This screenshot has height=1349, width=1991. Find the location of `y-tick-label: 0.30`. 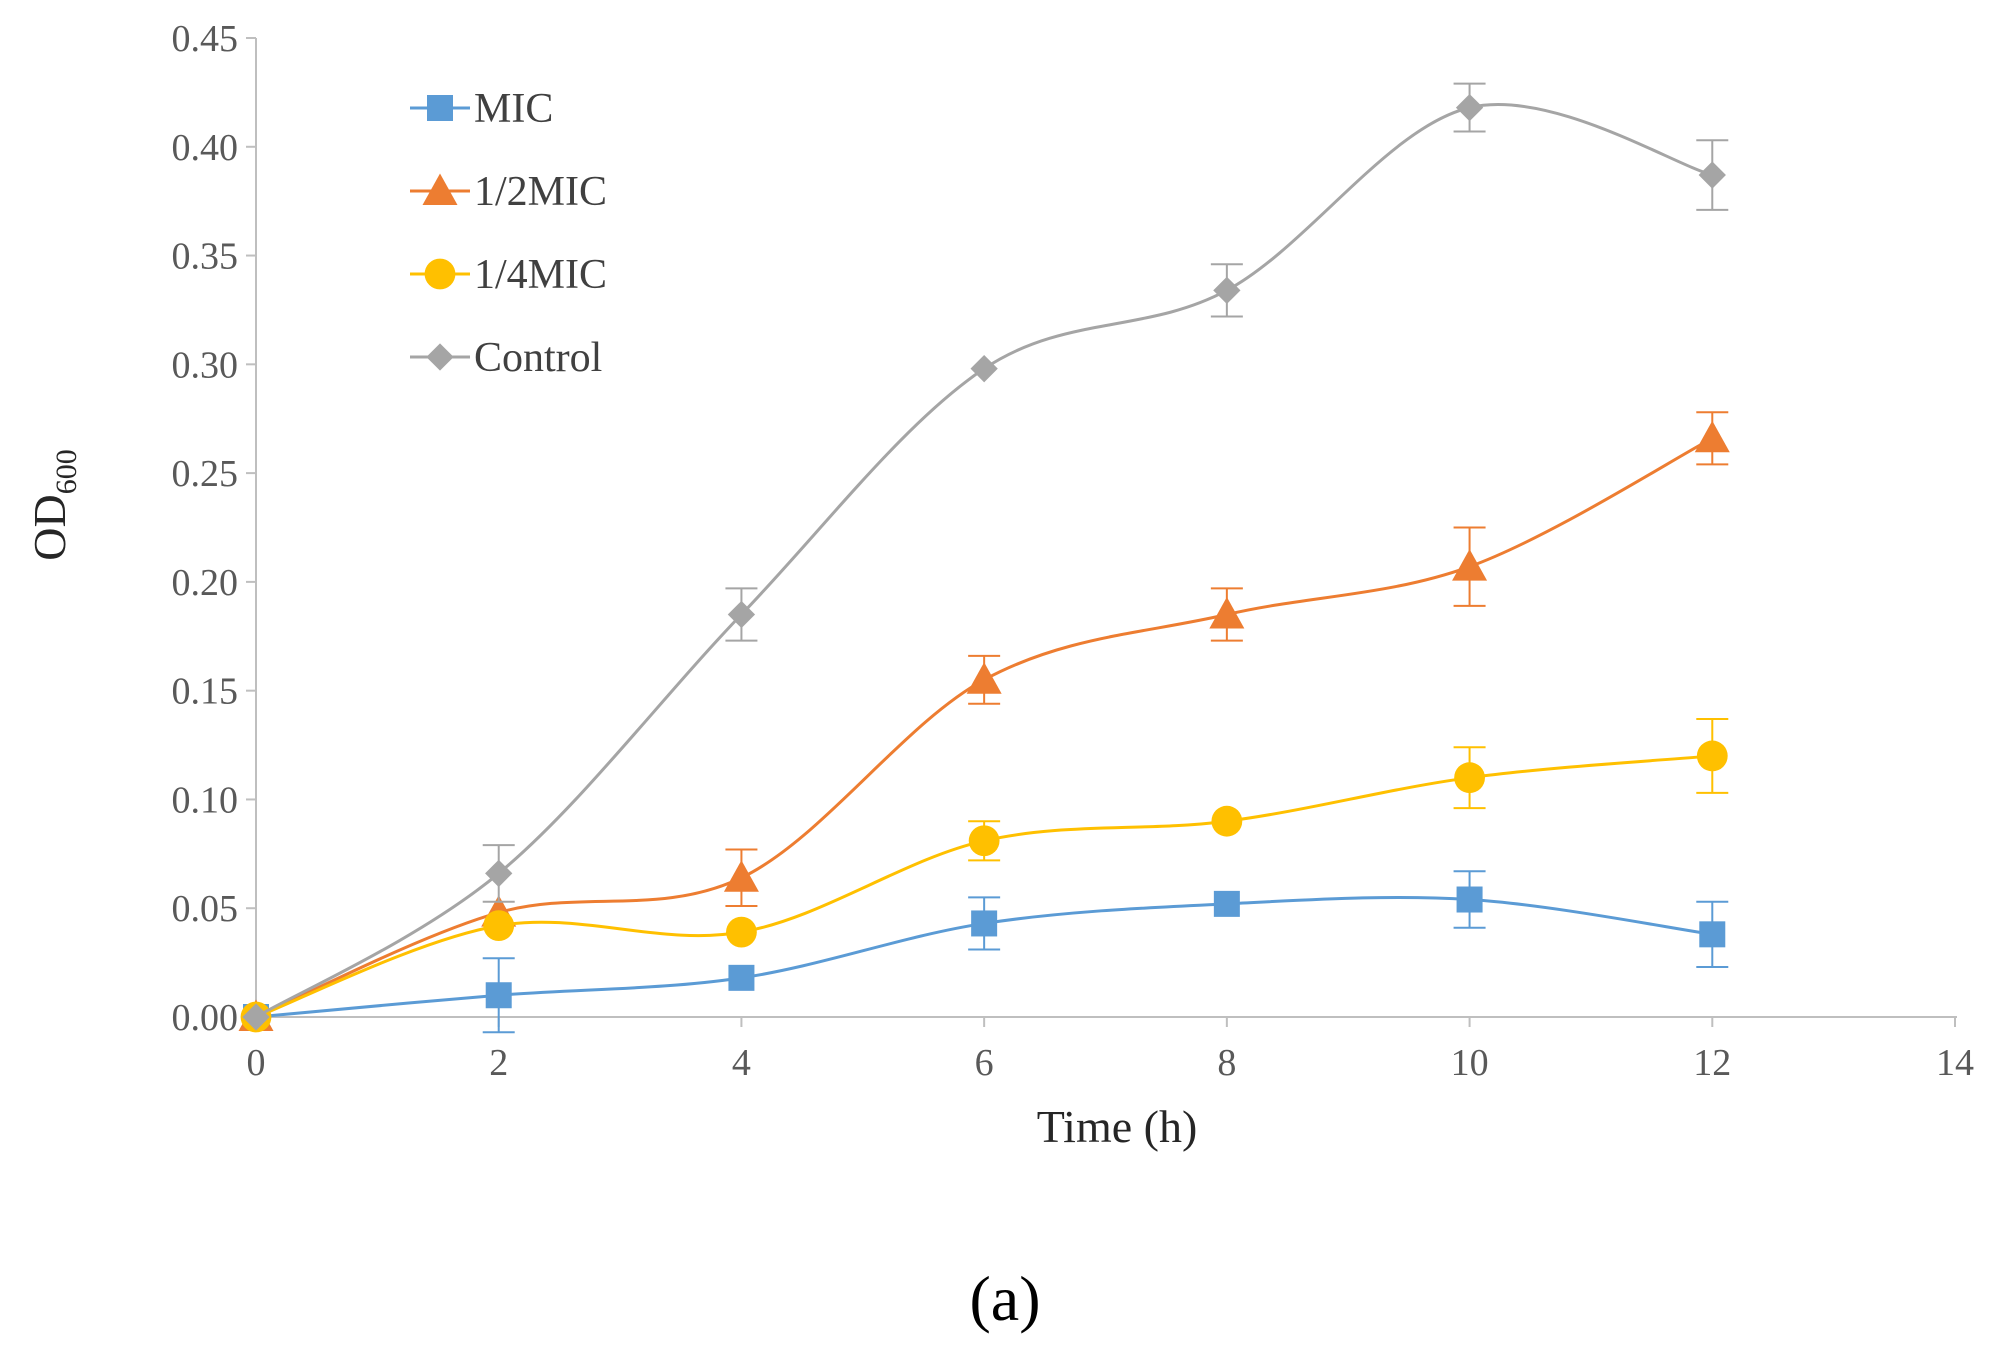

y-tick-label: 0.30 is located at coordinates (205, 365).